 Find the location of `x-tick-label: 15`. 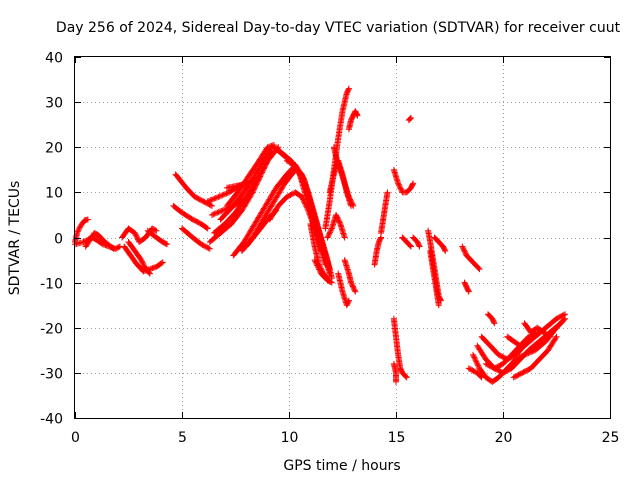

x-tick-label: 15 is located at coordinates (397, 438).